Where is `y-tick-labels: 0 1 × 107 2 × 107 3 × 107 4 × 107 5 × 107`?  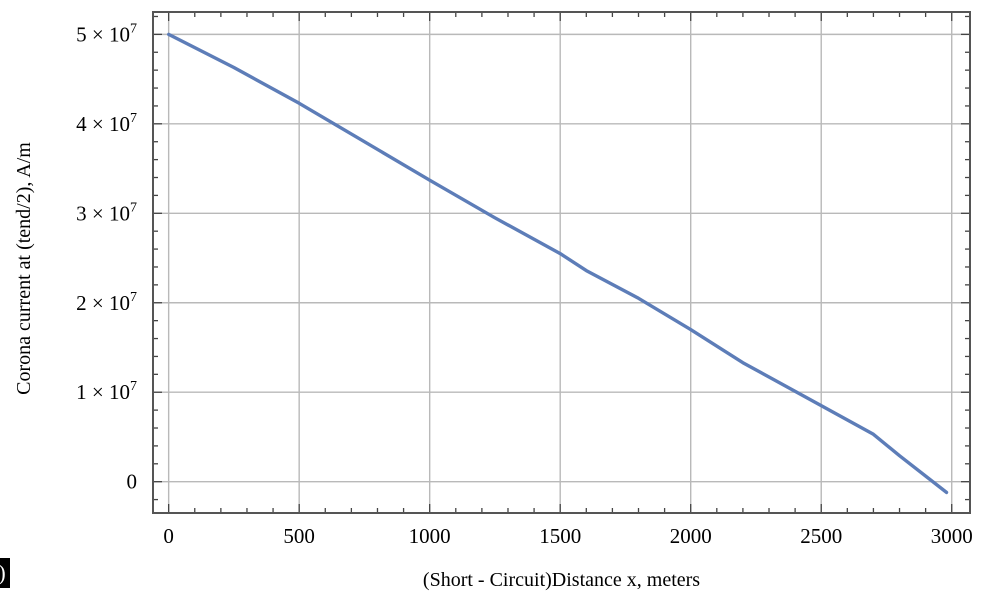 y-tick-labels: 0 1 × 107 2 × 107 3 × 107 4 × 107 5 × 107 is located at coordinates (106, 257).